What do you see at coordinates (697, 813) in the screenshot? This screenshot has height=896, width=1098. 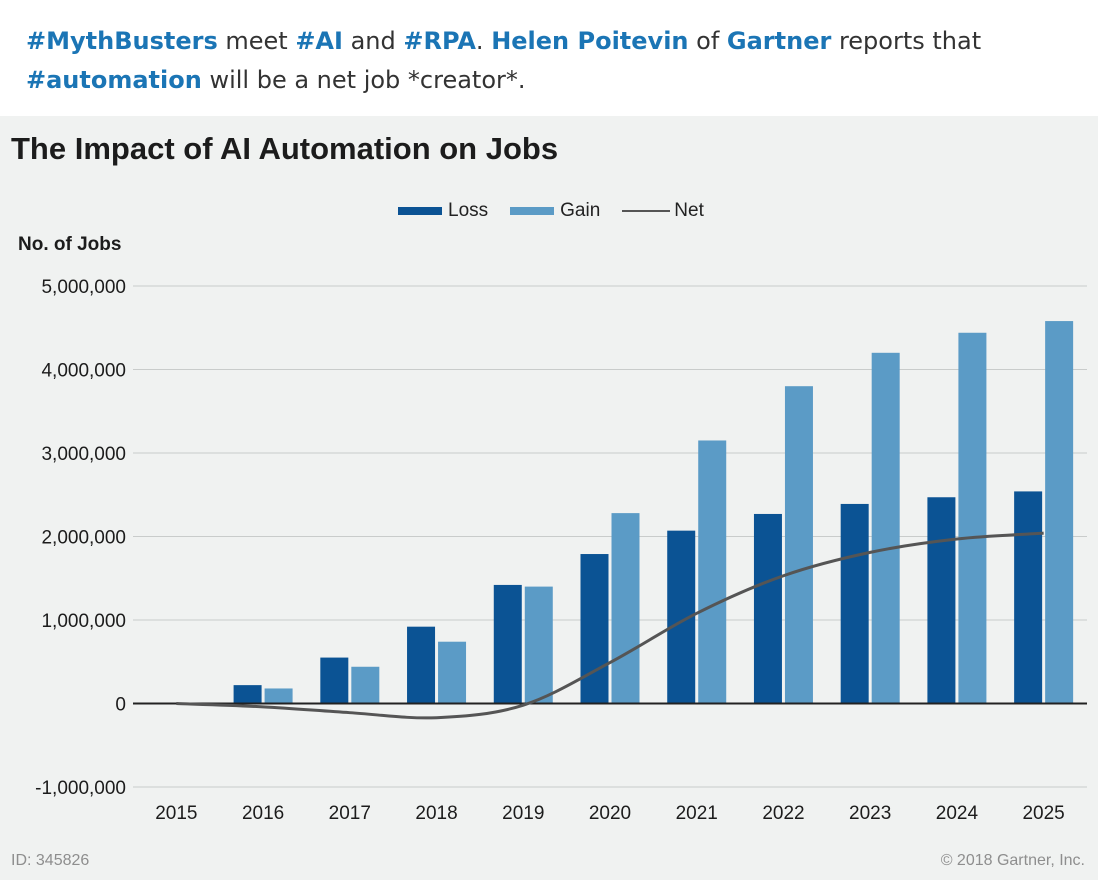 I see `x-tick-label: 2021` at bounding box center [697, 813].